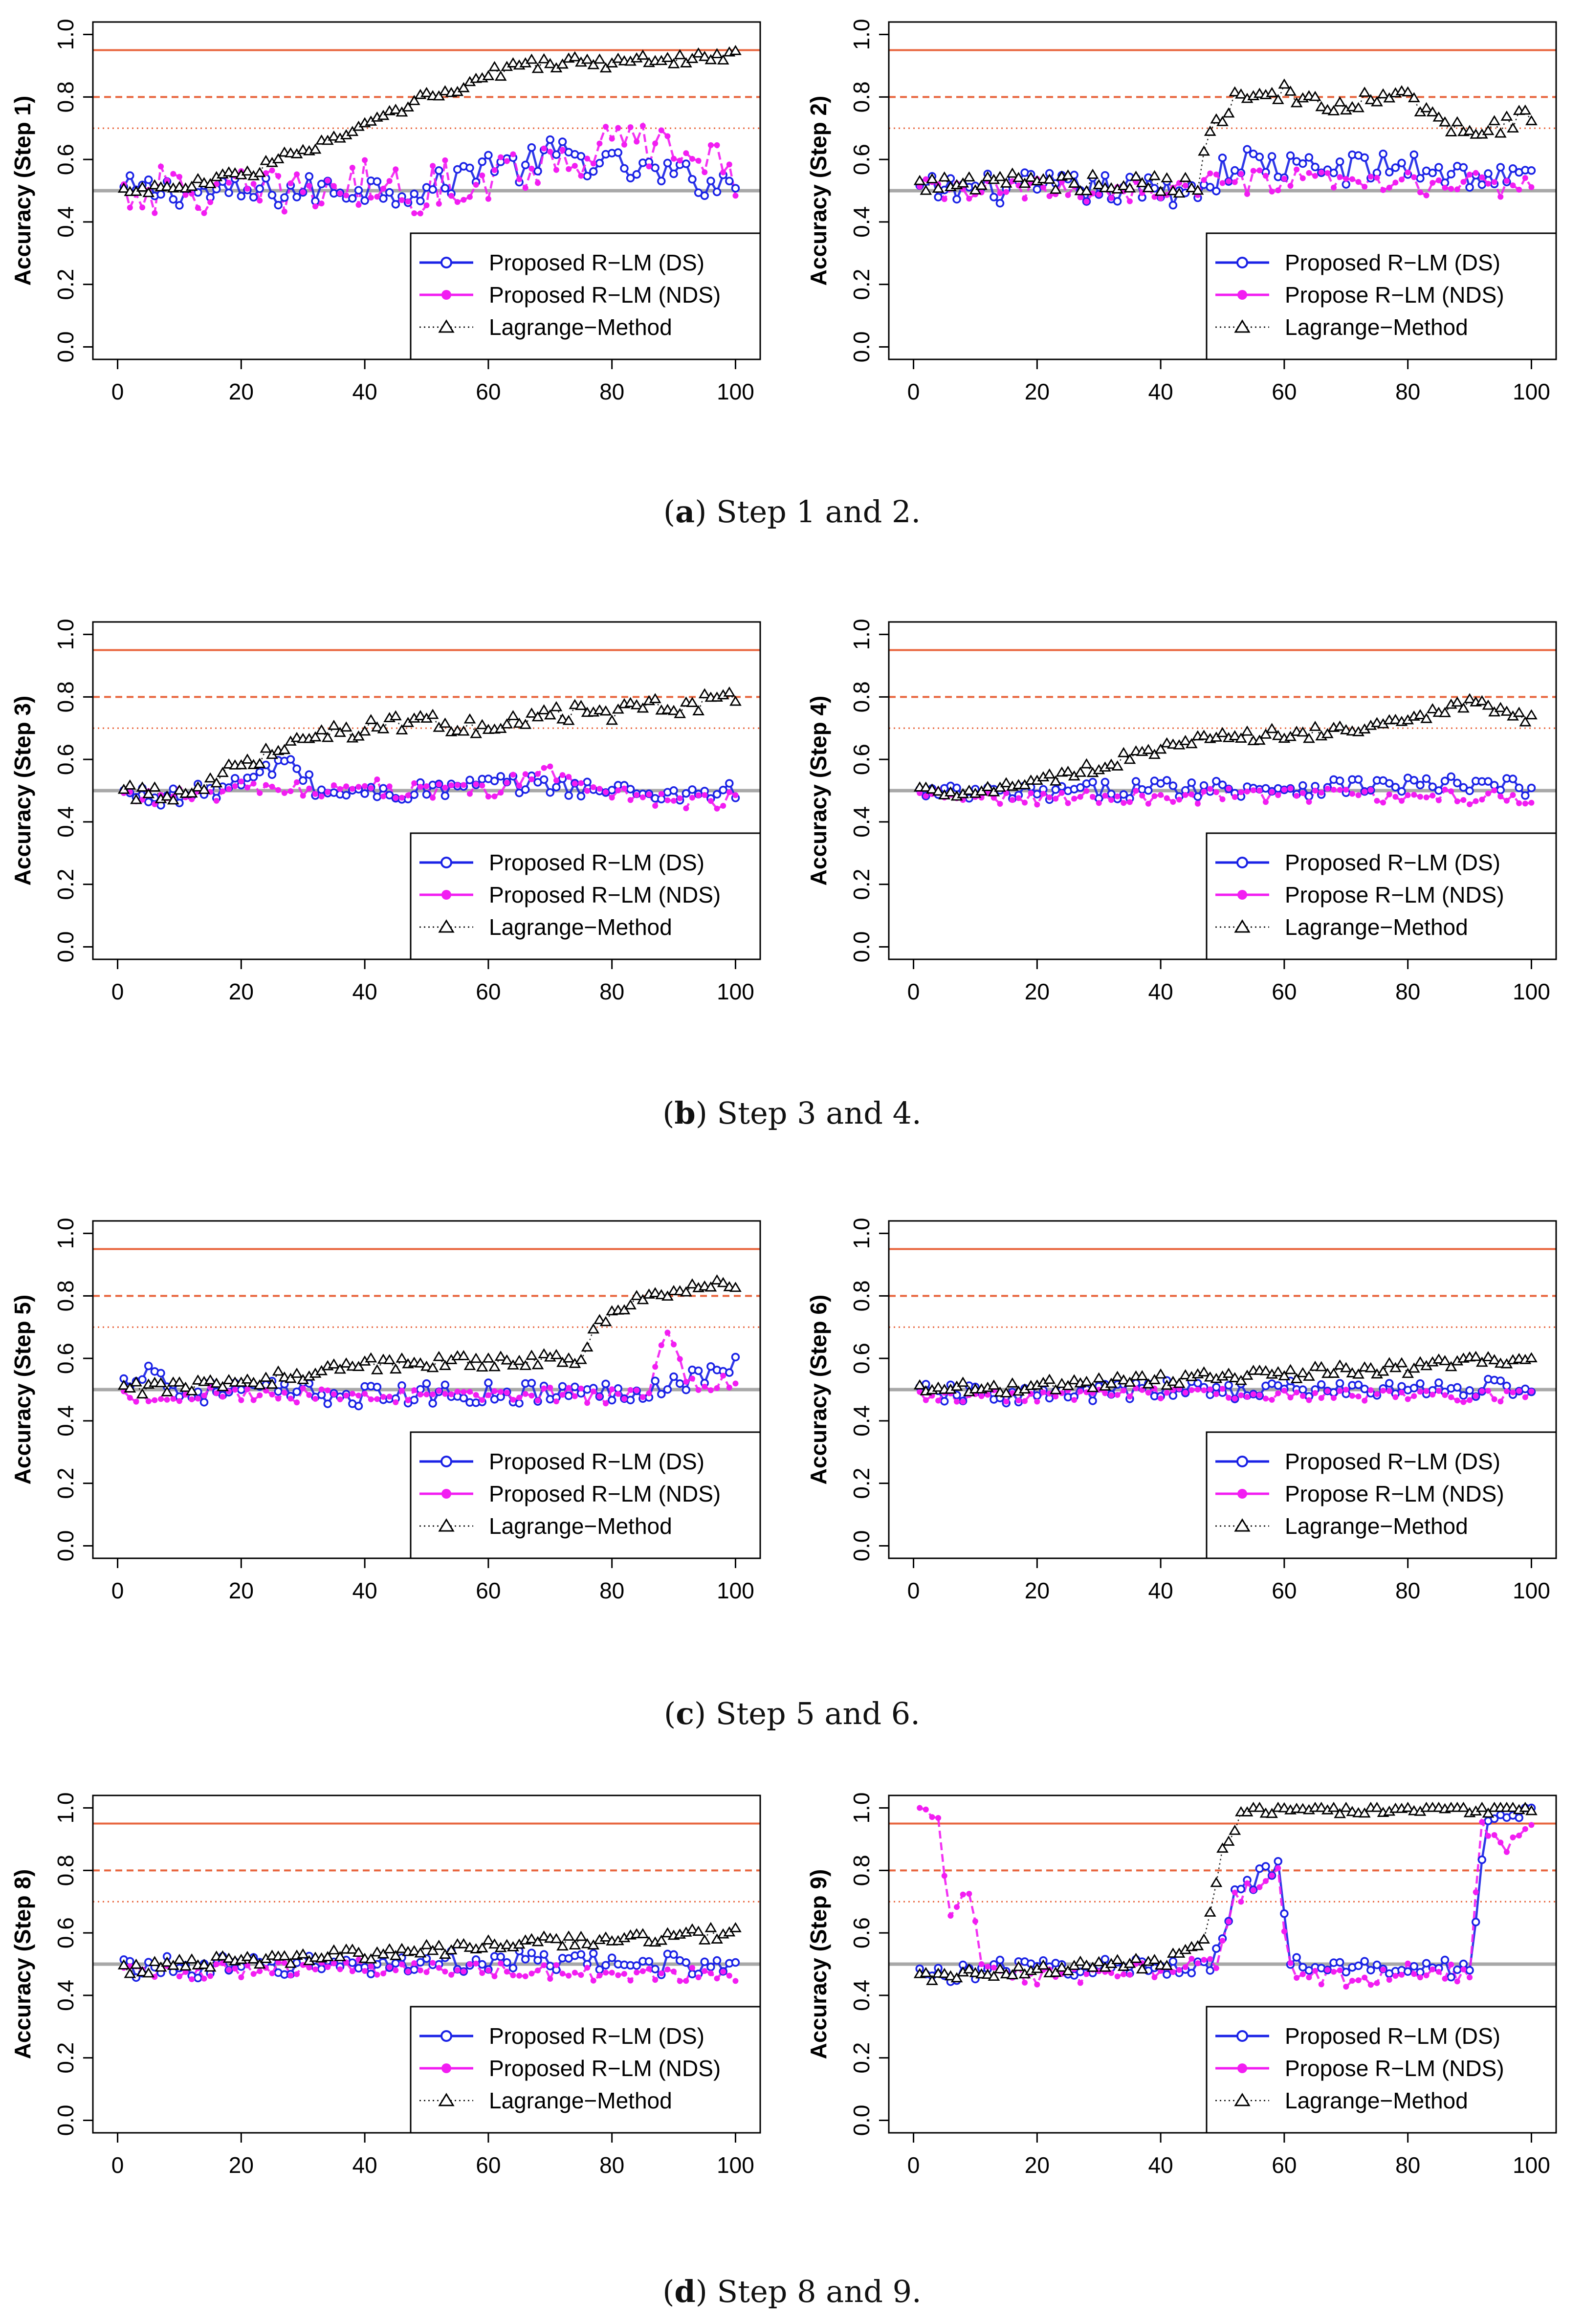 This screenshot has height=2324, width=1584. Describe the element at coordinates (792, 2291) in the screenshot. I see `caption-d: (d) Step 8 and 9.` at that location.